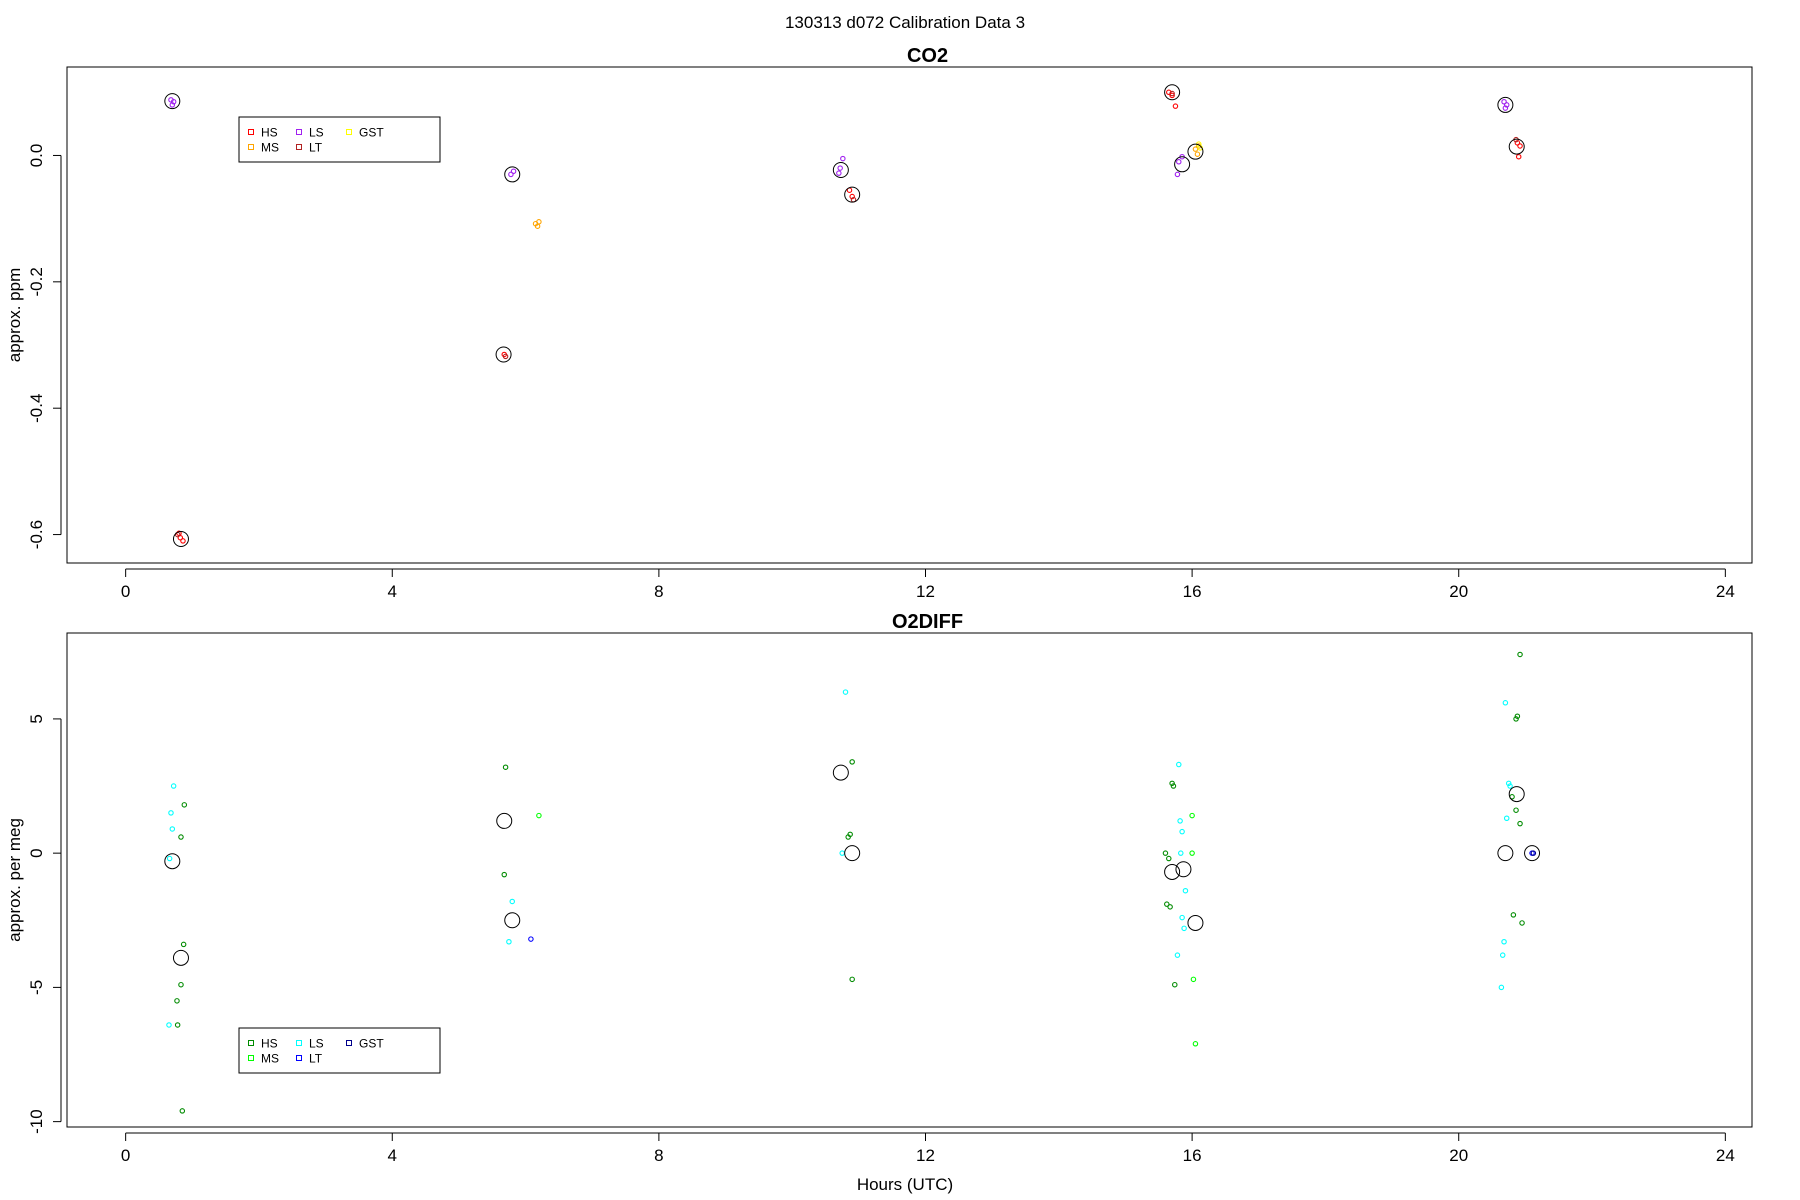  I want to click on y-tick-label: -0.2, so click(36, 281).